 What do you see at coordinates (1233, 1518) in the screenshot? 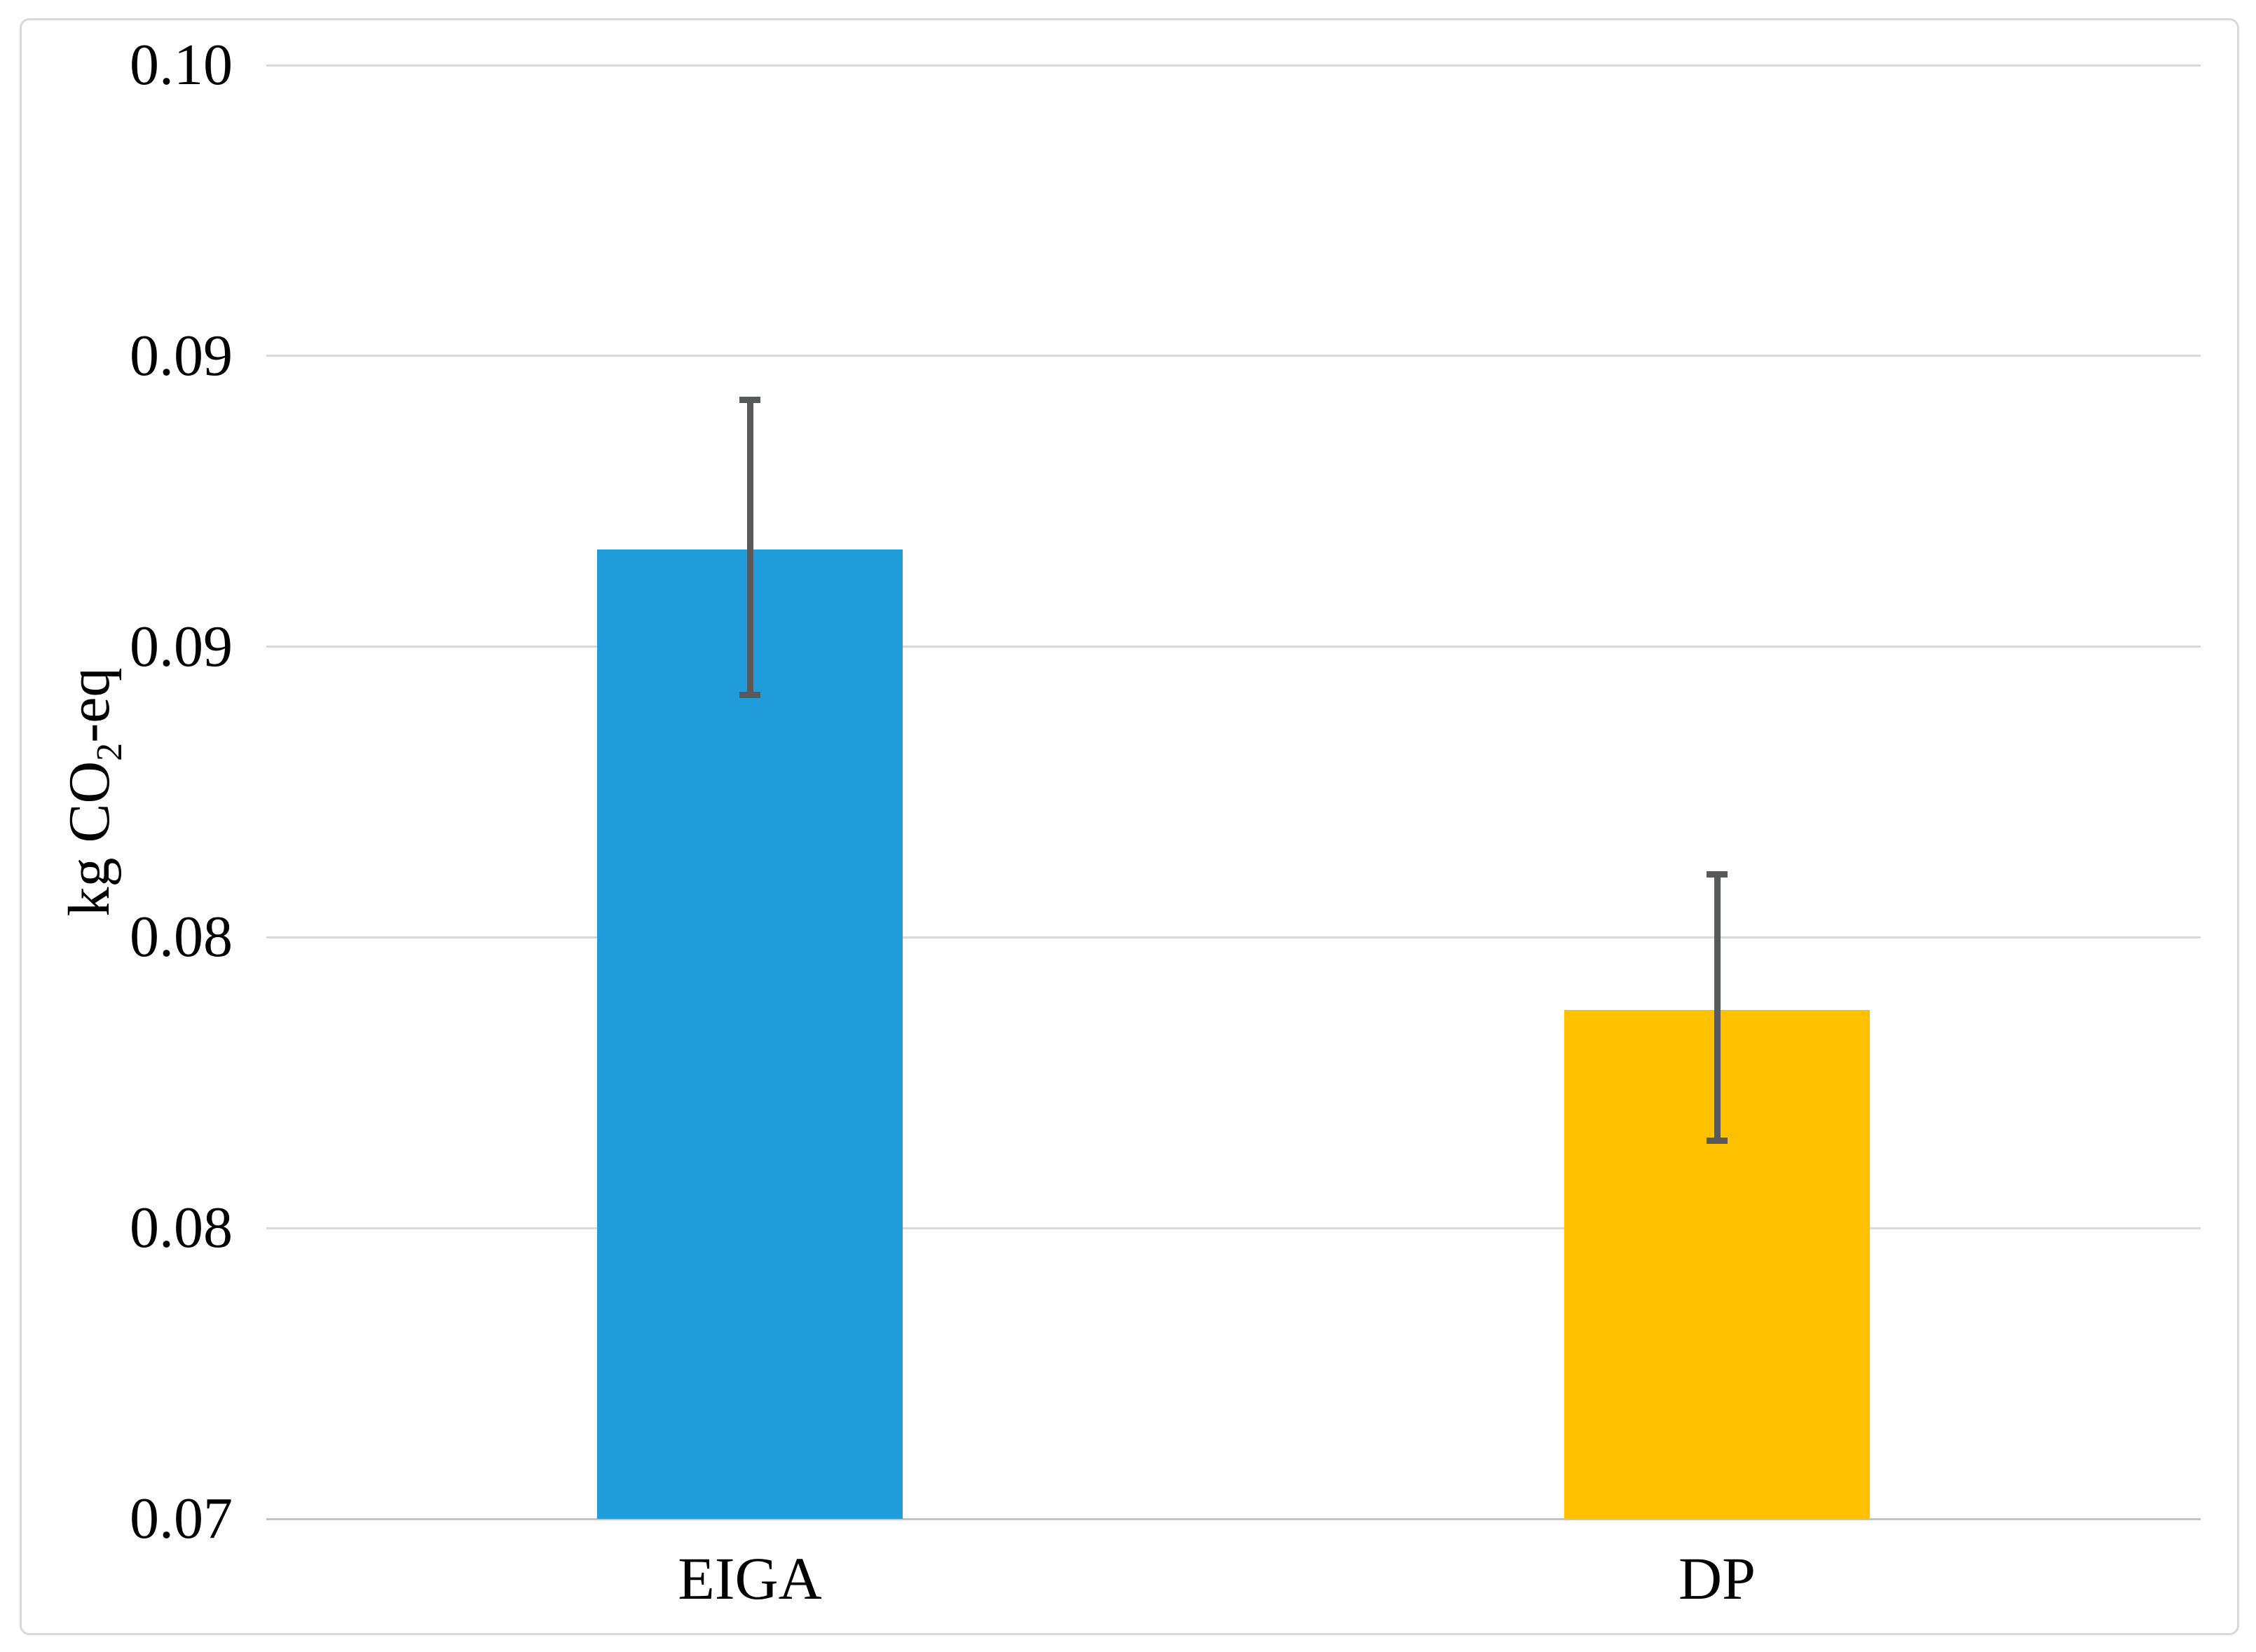
I see `x-axis-line` at bounding box center [1233, 1518].